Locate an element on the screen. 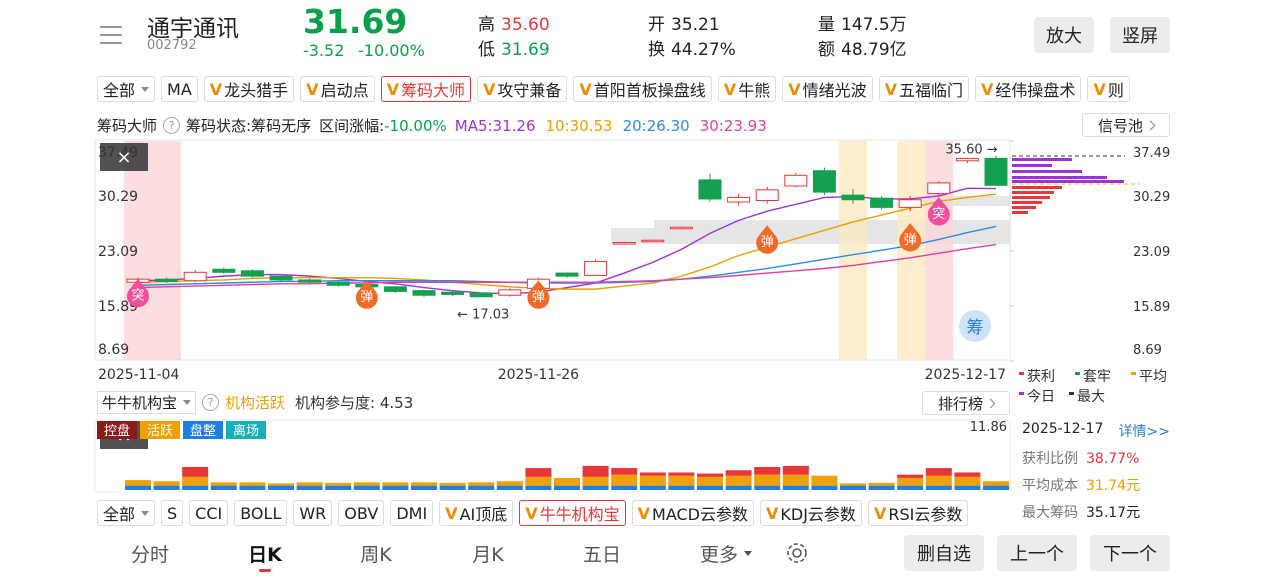 Image resolution: width=1266 pixels, height=582 pixels. nav-tab: 月K is located at coordinates (488, 553).